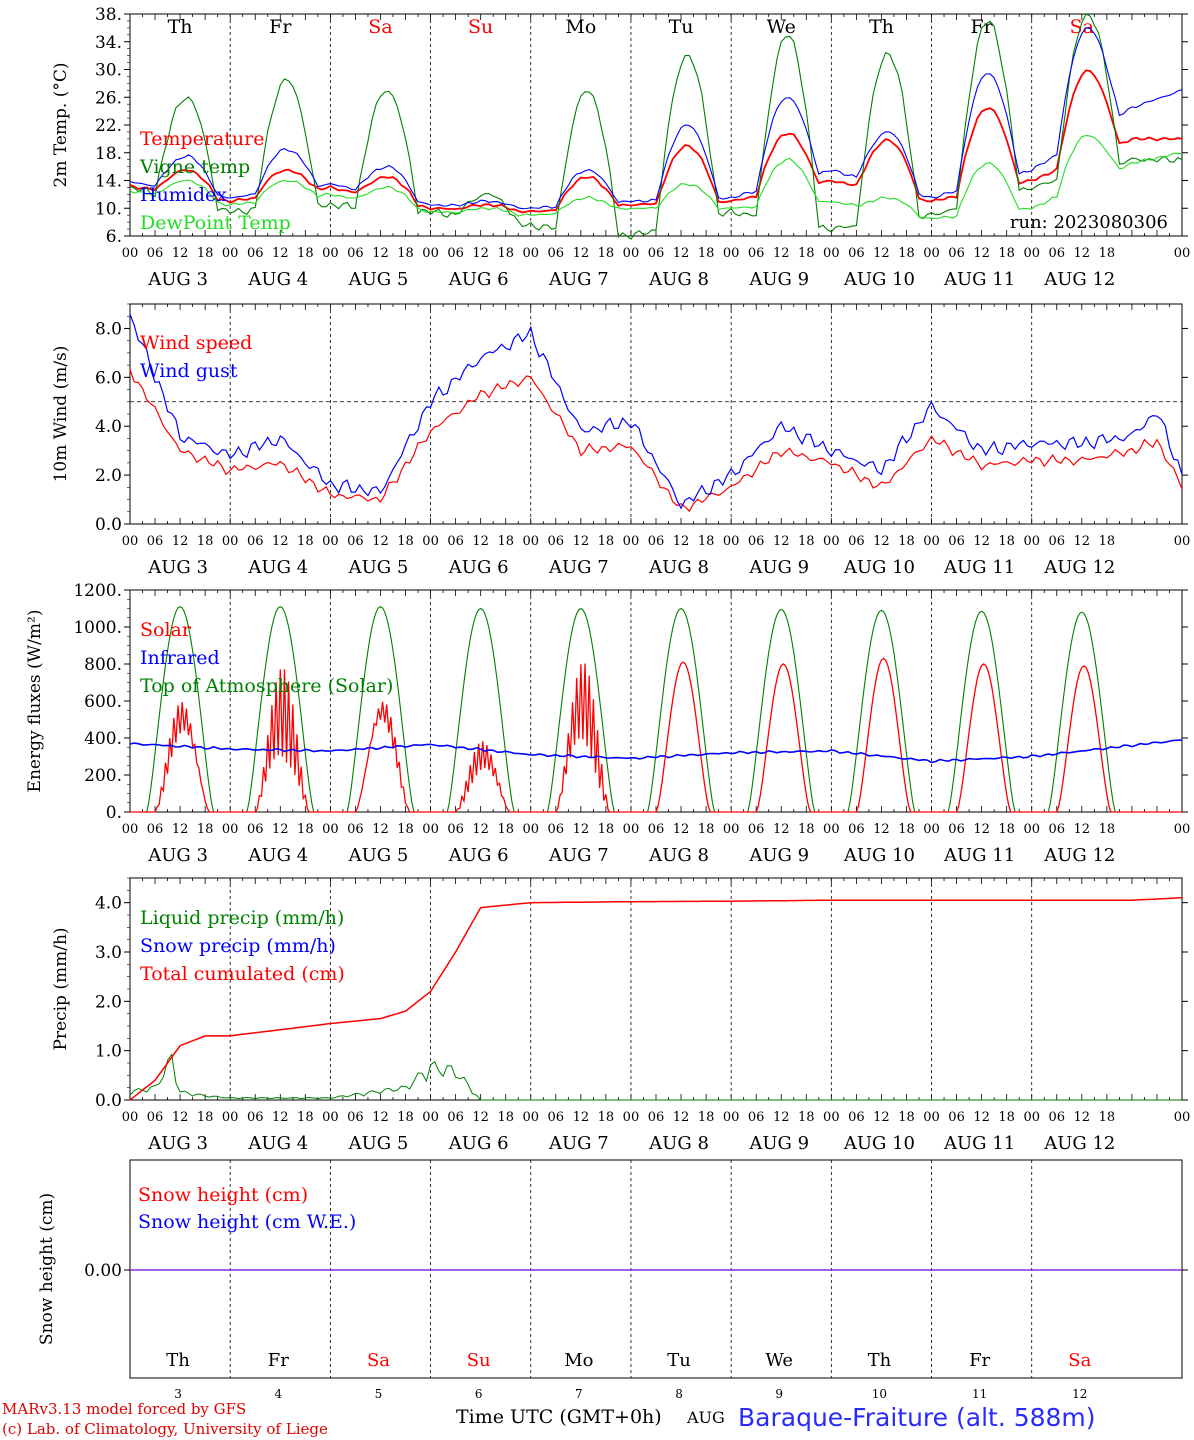 The image size is (1194, 1440). Describe the element at coordinates (194, 167) in the screenshot. I see `legend-entry: Vigne temp` at that location.